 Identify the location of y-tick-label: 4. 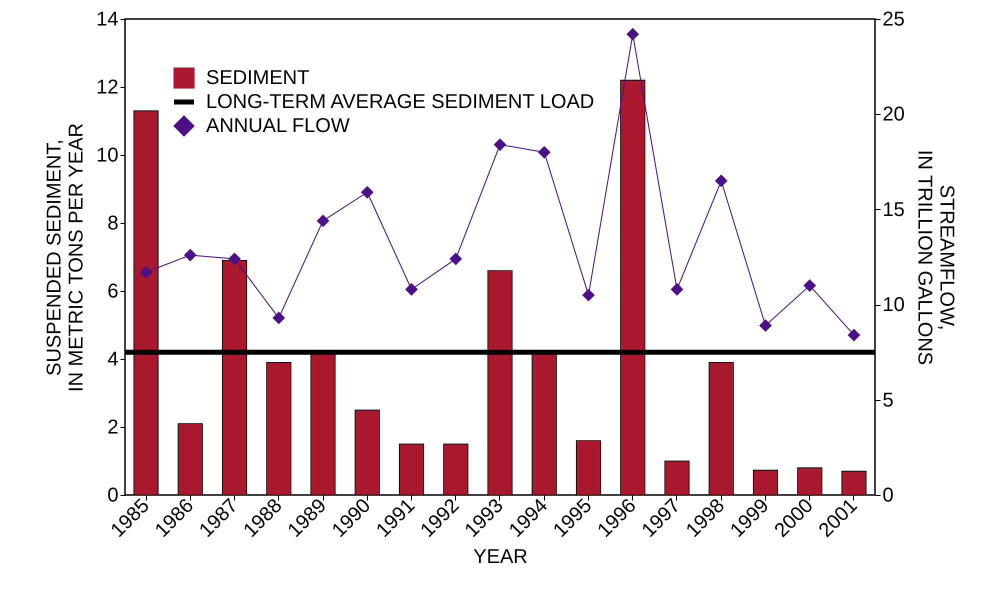
(112, 359).